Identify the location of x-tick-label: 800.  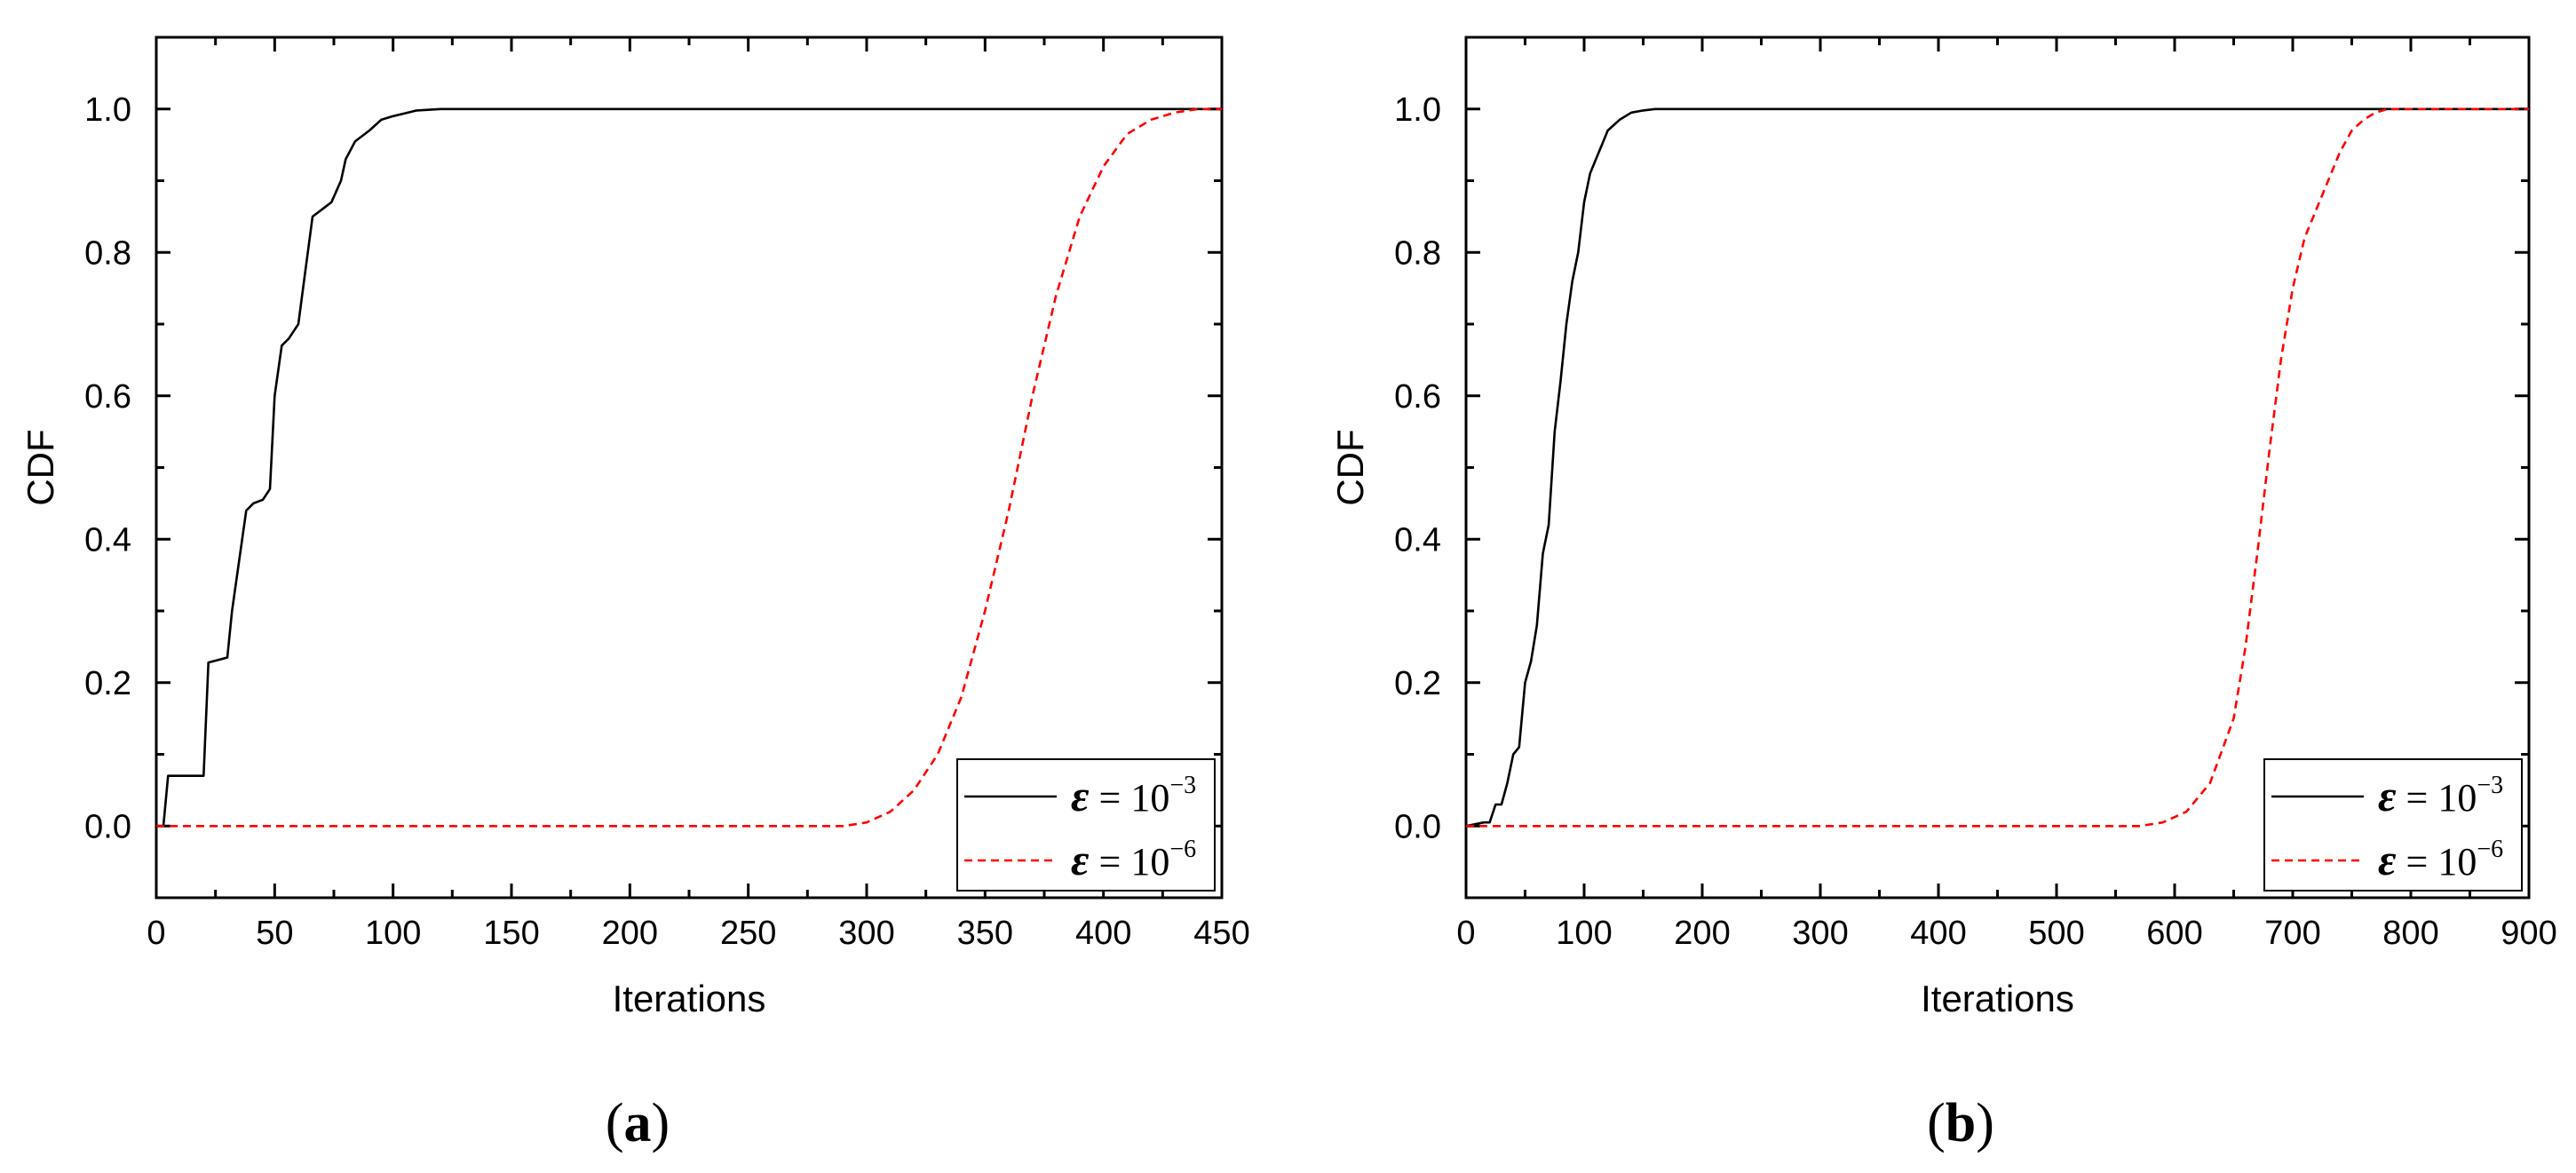
(2410, 934).